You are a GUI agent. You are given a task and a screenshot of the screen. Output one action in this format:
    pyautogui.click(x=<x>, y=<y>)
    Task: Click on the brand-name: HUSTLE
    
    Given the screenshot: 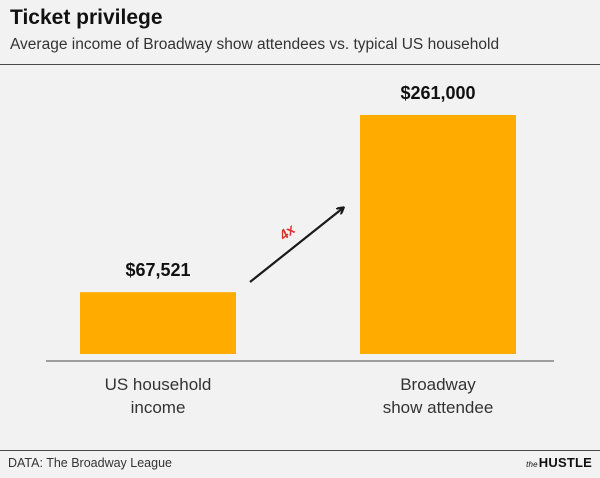 What is the action you would take?
    pyautogui.click(x=565, y=462)
    